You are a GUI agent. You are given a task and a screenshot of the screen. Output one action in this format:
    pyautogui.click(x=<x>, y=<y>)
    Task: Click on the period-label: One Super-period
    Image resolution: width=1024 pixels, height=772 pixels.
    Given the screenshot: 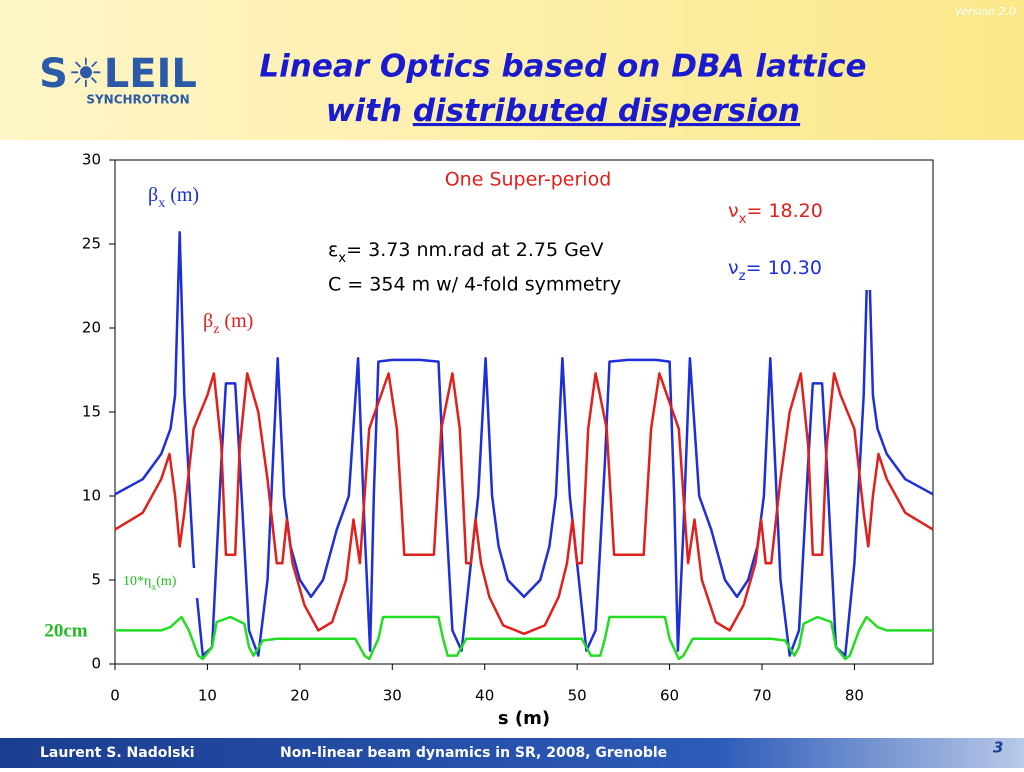 What is the action you would take?
    pyautogui.click(x=528, y=180)
    